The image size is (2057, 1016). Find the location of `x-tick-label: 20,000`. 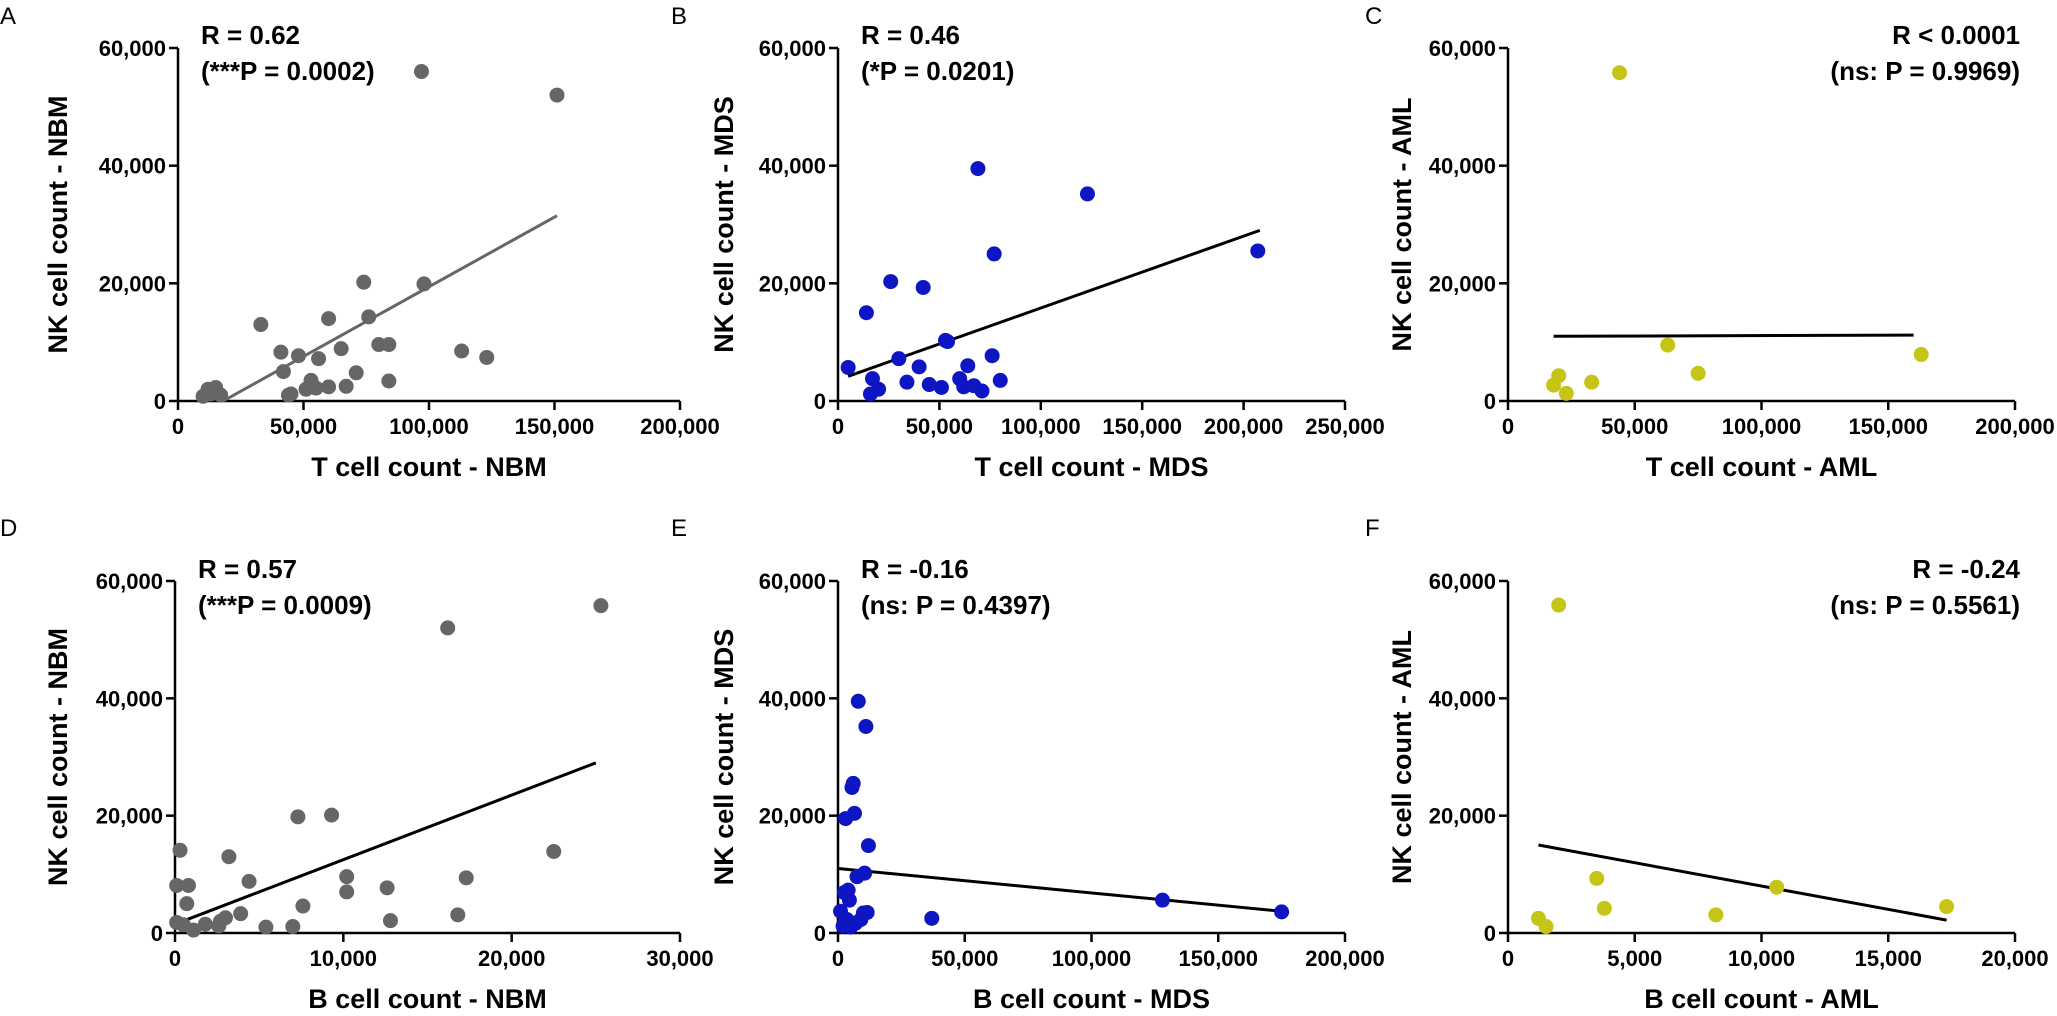

x-tick-label: 20,000 is located at coordinates (2014, 958).